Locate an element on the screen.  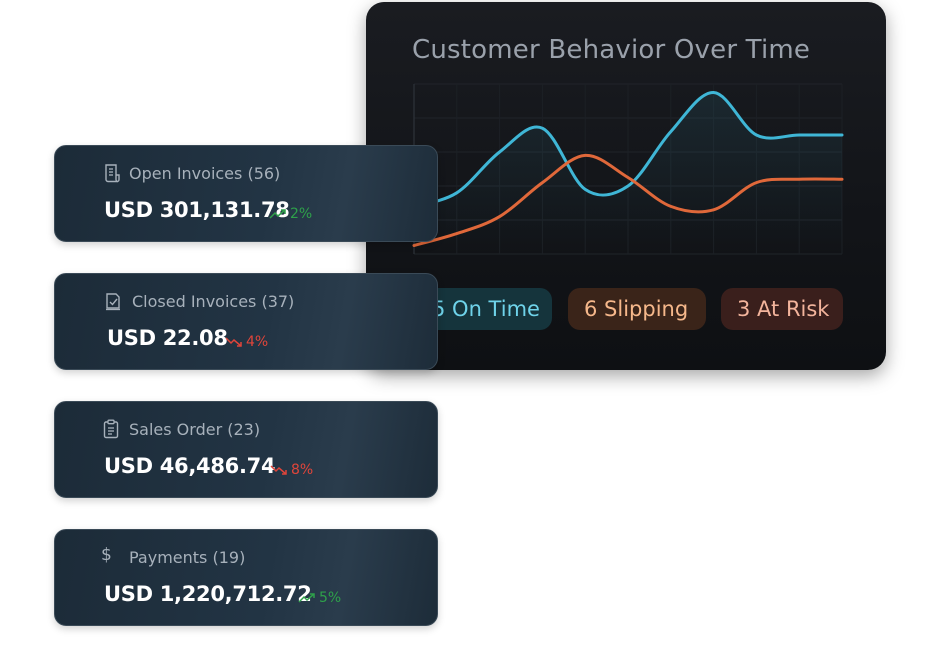
closed-invoices-card: Closed Invoices (37) USD 22.08 4% is located at coordinates (246, 321).